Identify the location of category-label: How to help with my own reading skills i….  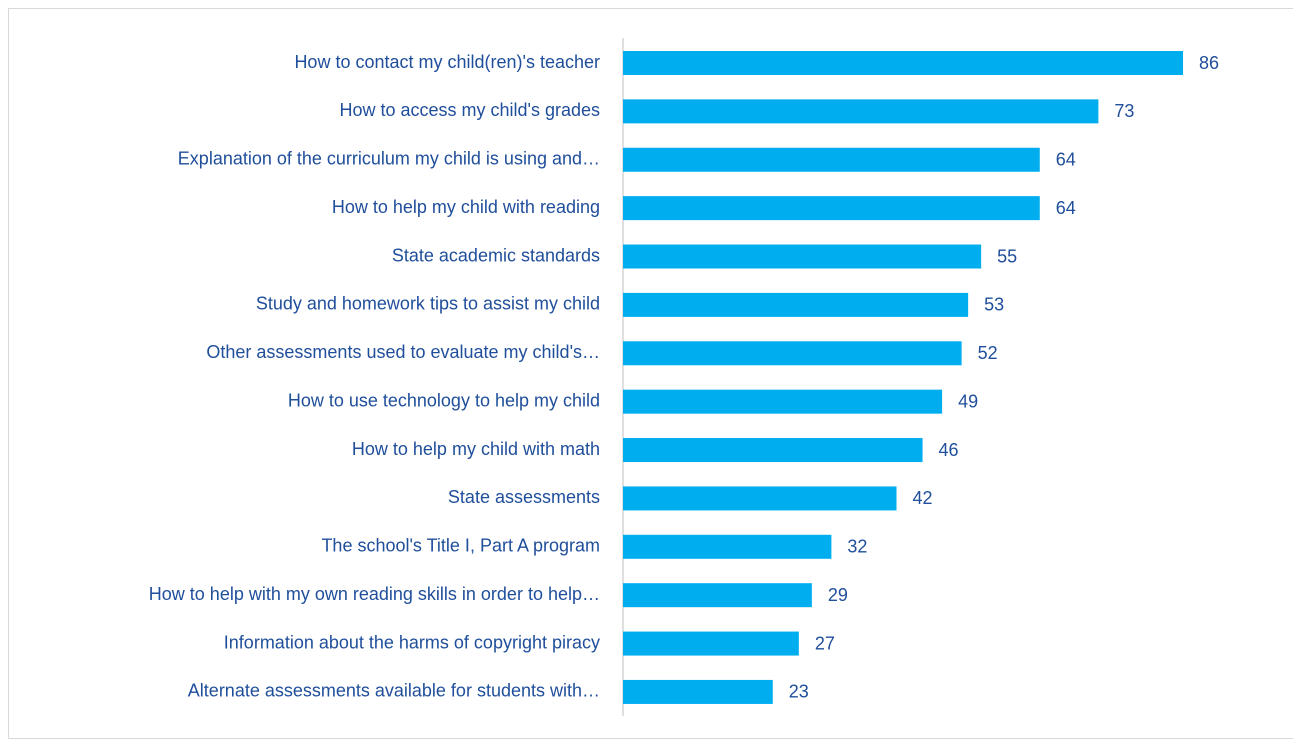
(374, 594).